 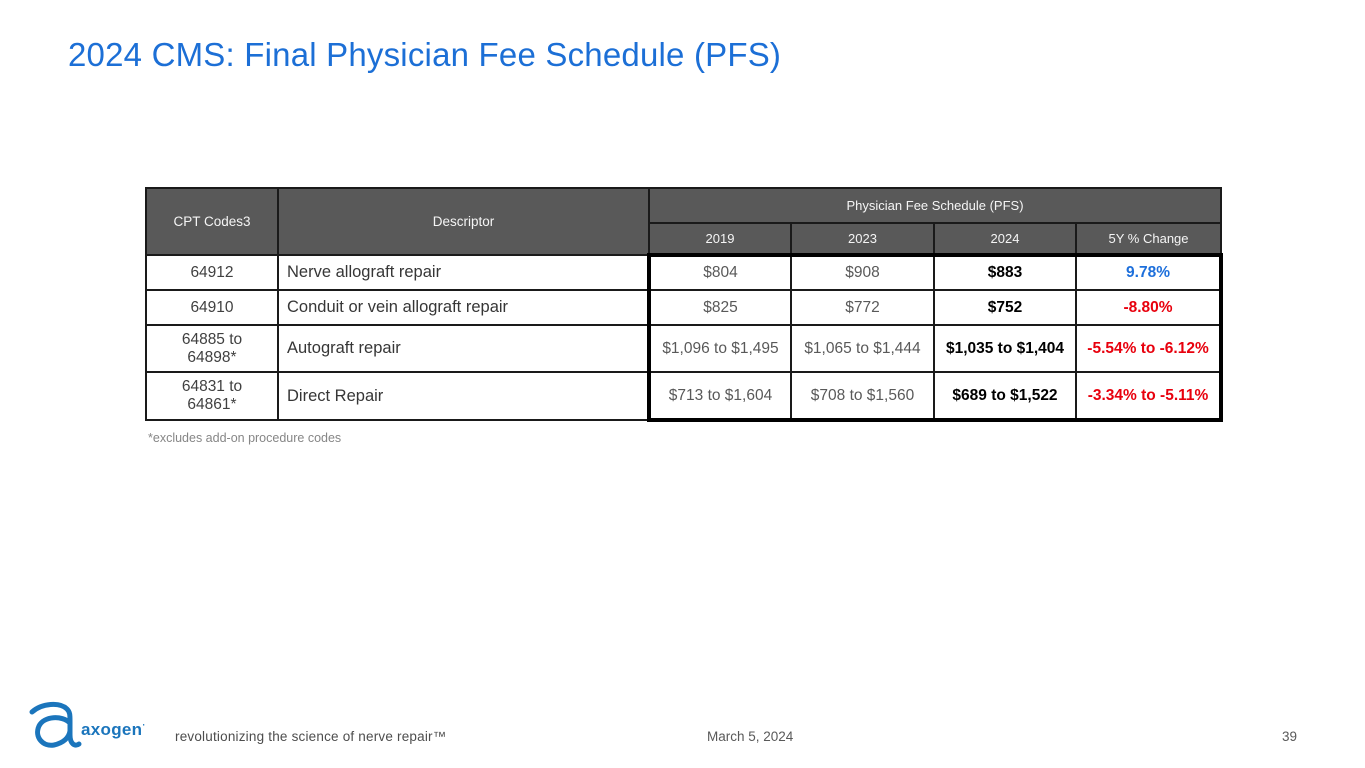 I want to click on change-cell: -3.34% to -5.11%, so click(x=1149, y=396).